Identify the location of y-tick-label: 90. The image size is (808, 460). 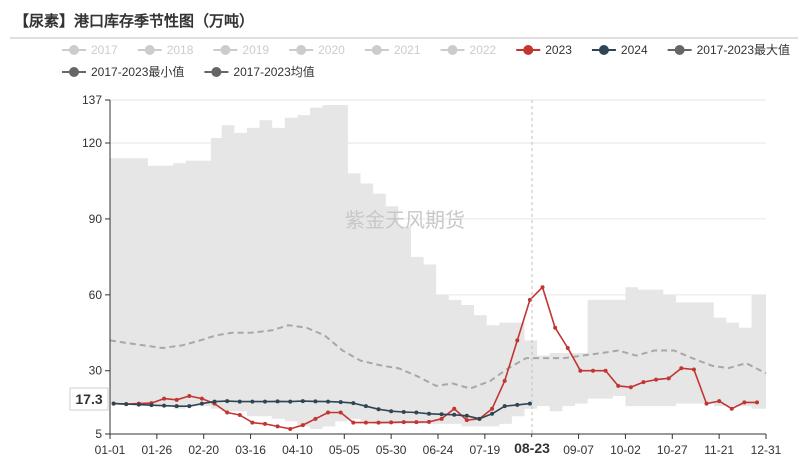
(96, 219).